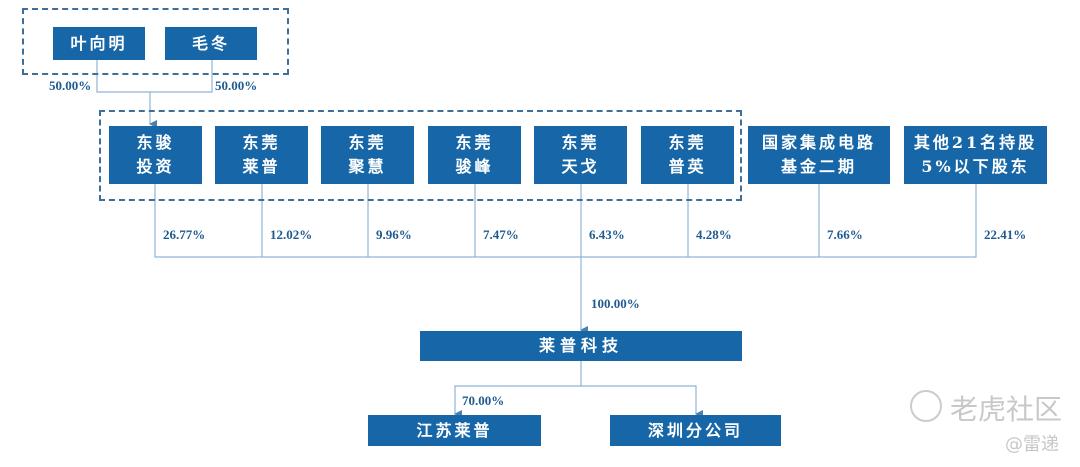 The width and height of the screenshot is (1080, 467). Describe the element at coordinates (926, 406) in the screenshot. I see `watermark-logo-icon` at that location.